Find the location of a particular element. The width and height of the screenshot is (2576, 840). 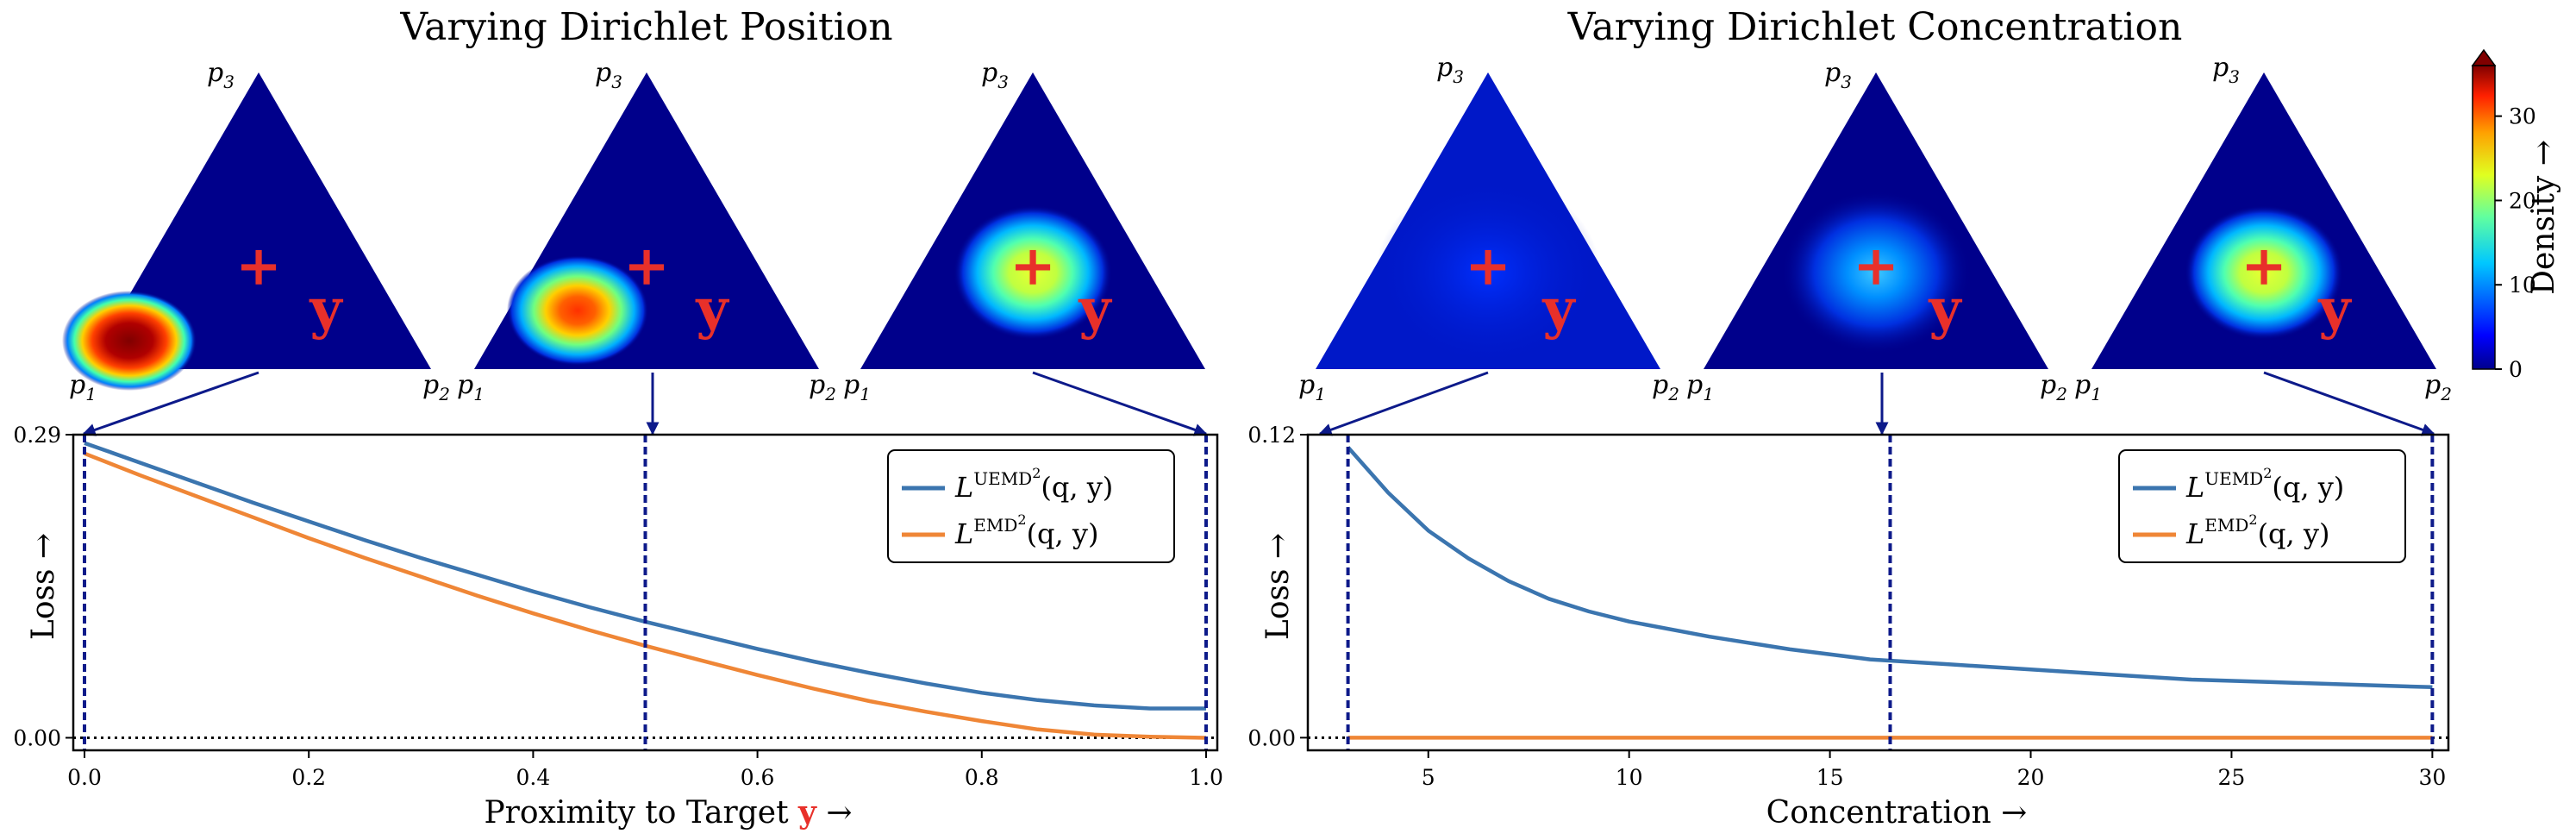

x-tick-label: 30 is located at coordinates (2432, 777).